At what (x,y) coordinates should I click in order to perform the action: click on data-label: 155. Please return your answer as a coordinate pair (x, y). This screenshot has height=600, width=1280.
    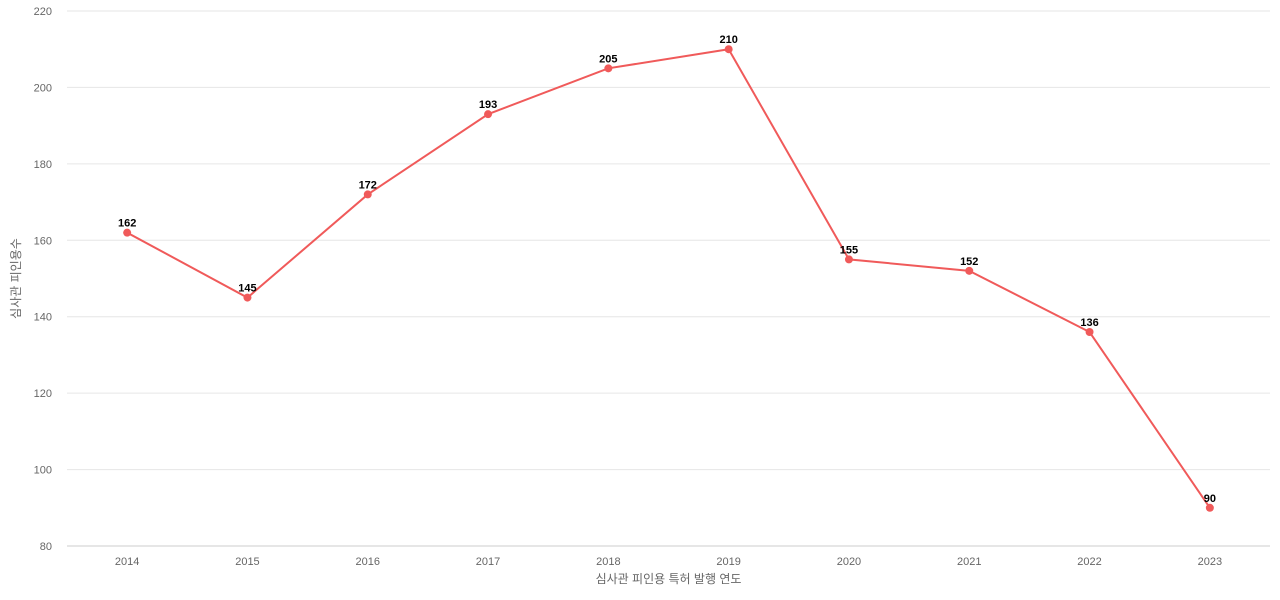
    Looking at the image, I should click on (849, 250).